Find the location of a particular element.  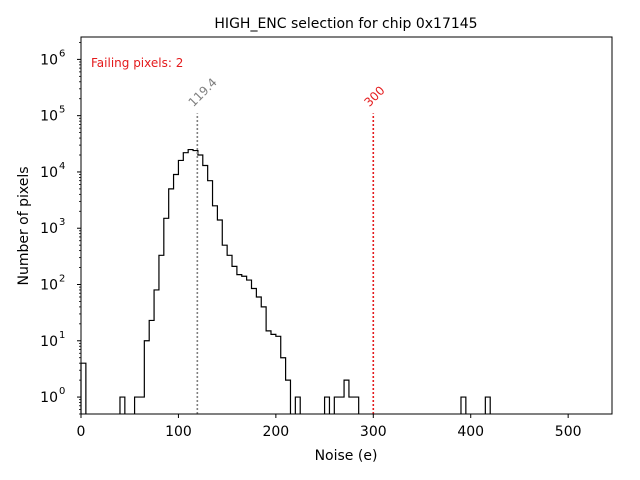

y-tick-exponent: 0 is located at coordinates (62, 391).